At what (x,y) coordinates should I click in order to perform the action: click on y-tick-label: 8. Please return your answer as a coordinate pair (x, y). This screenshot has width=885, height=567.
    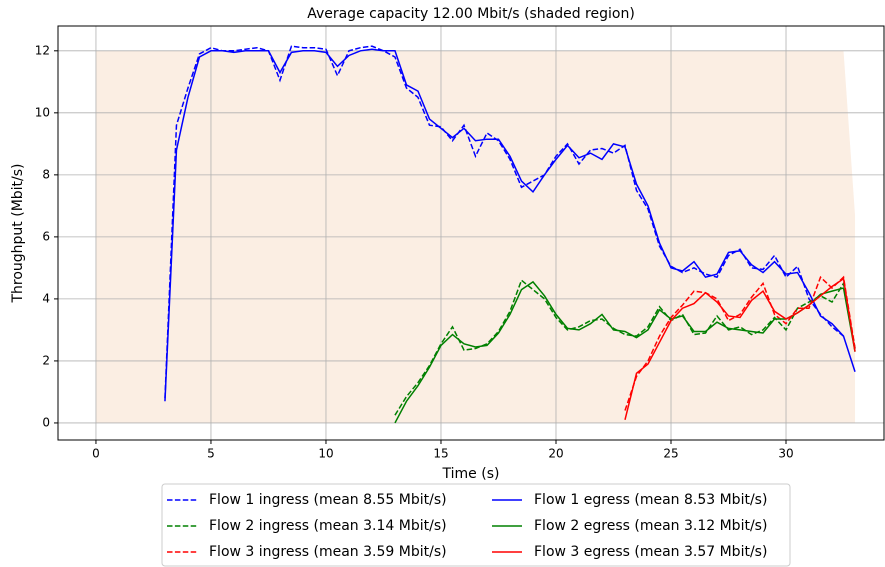
    Looking at the image, I should click on (46, 174).